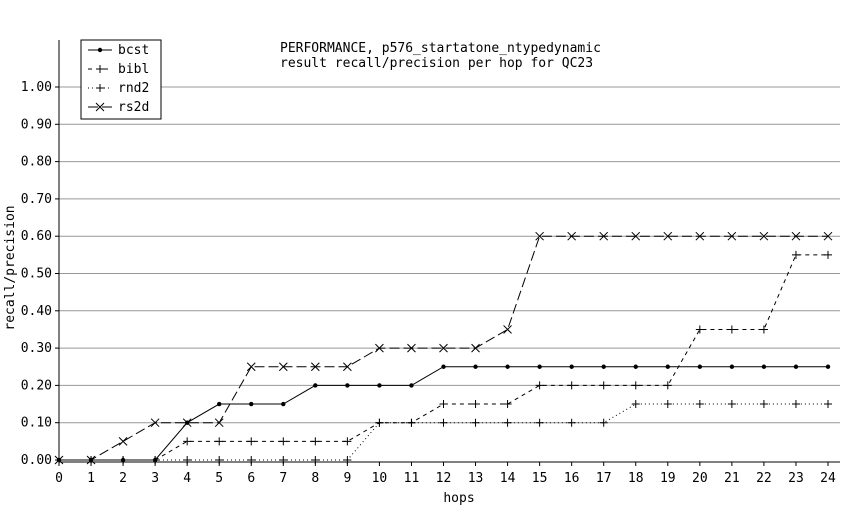 This screenshot has height=520, width=862. What do you see at coordinates (443, 432) in the screenshot?
I see `series-line-rnd2` at bounding box center [443, 432].